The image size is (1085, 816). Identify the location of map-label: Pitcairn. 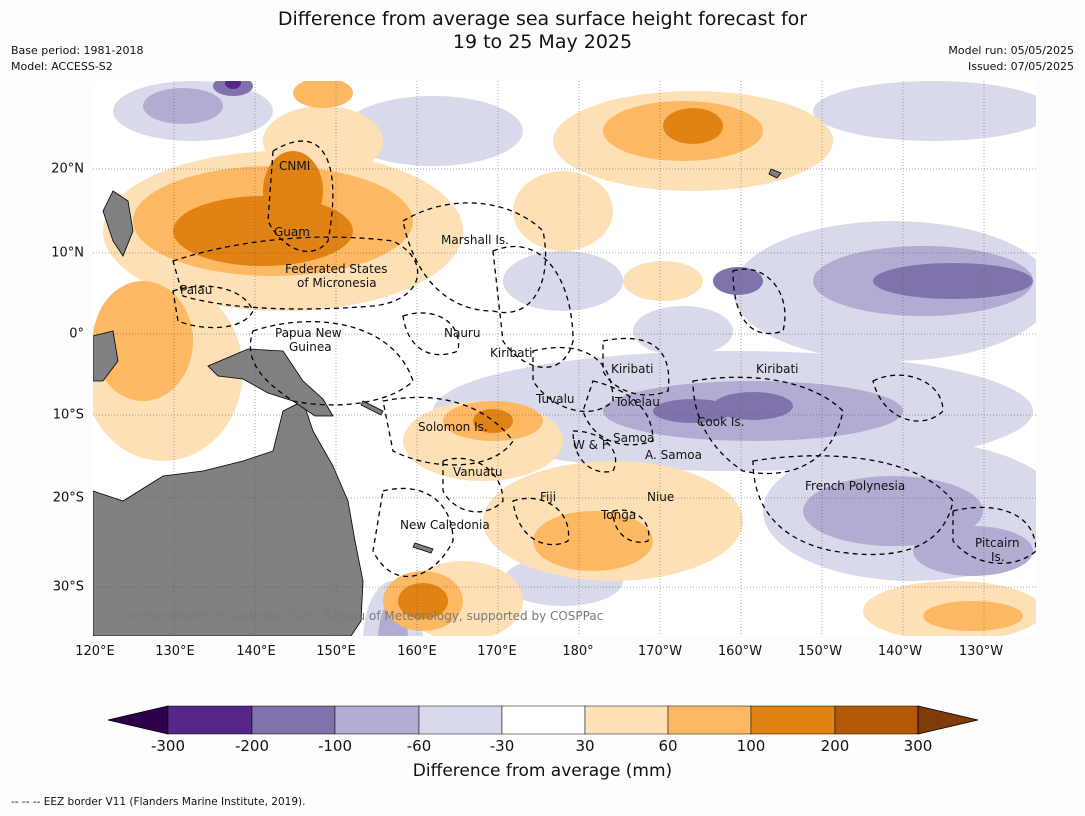
(997, 543).